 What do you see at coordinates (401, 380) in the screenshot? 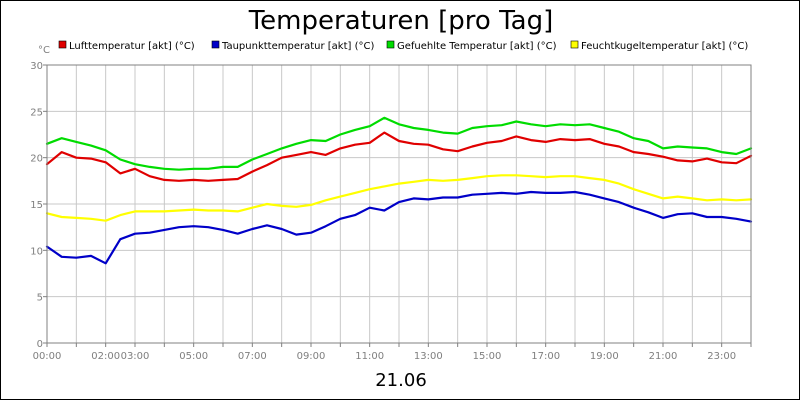
I see `x-axis-date-label: 21.06` at bounding box center [401, 380].